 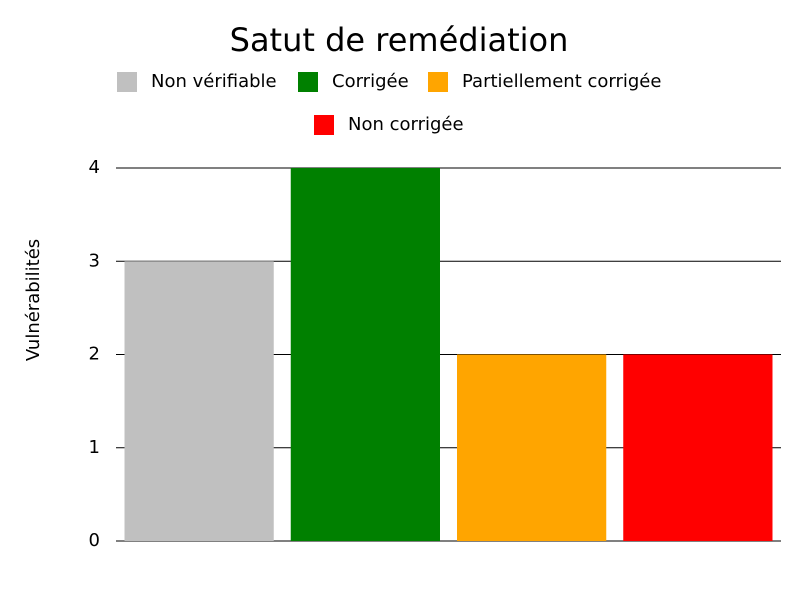 I want to click on y-tick-label: 1, so click(x=94, y=447).